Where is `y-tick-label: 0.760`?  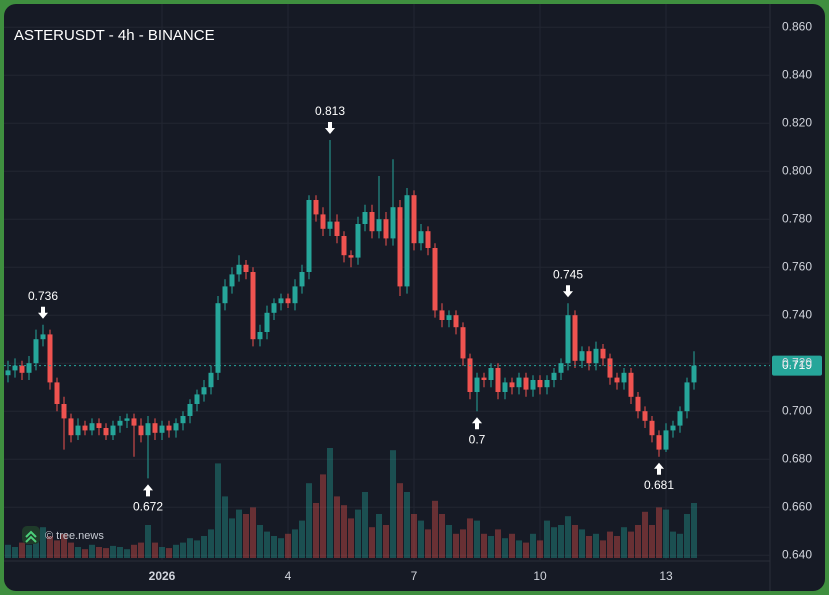
y-tick-label: 0.760 is located at coordinates (797, 266).